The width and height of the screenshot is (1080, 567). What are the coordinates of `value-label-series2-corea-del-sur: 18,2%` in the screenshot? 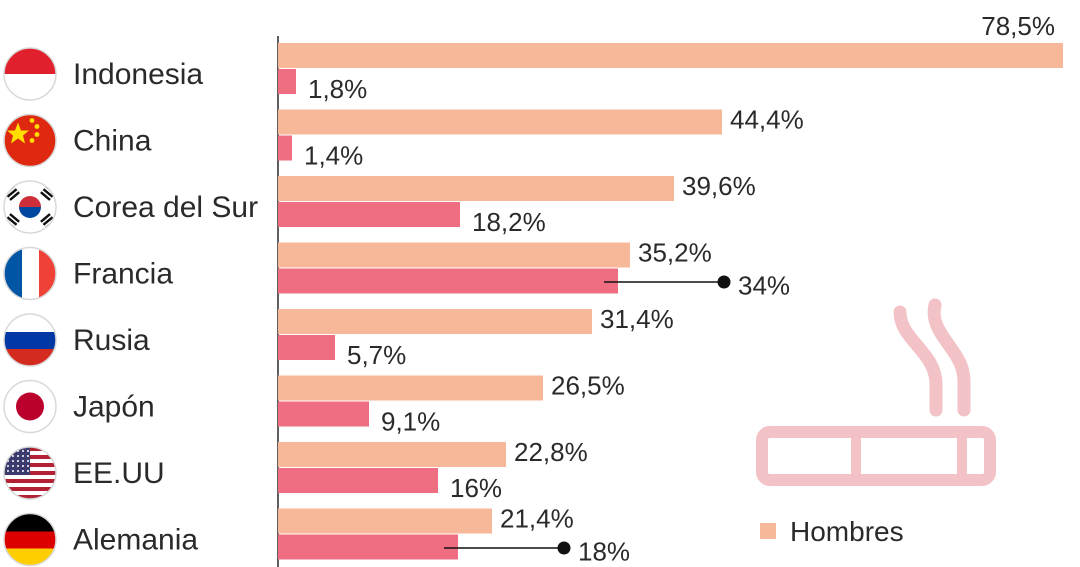 It's located at (509, 222).